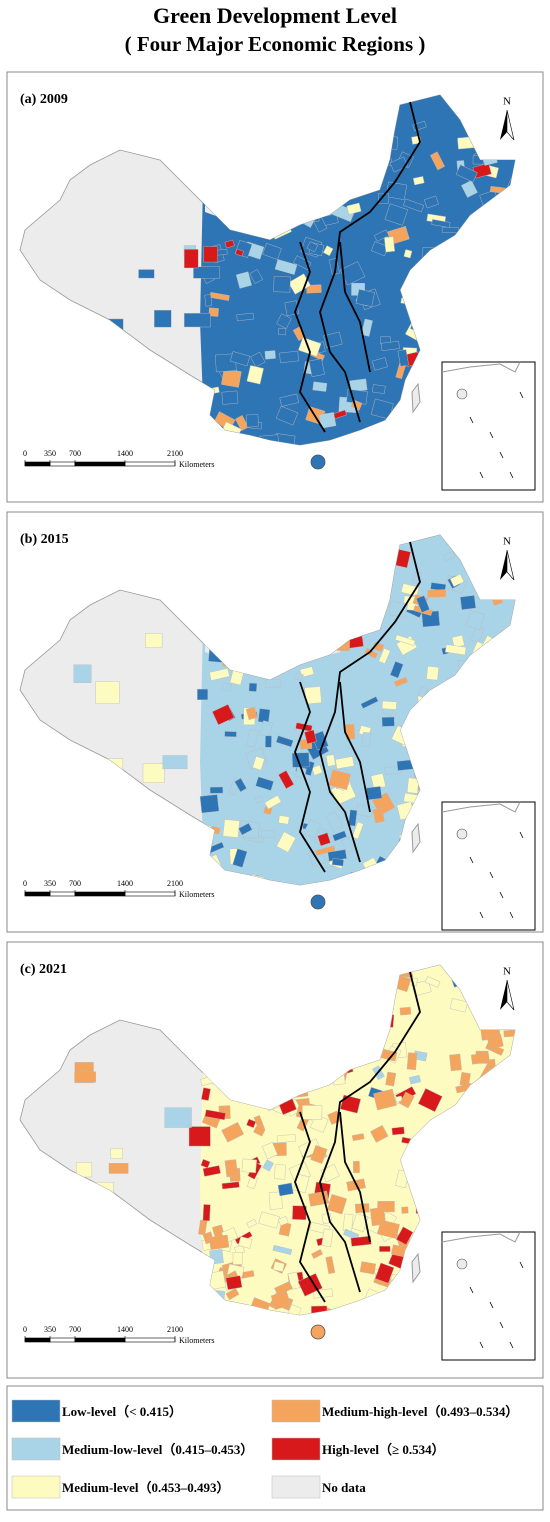  I want to click on legend-label: Medium-high-level（0.493–0.534）, so click(420, 1411).